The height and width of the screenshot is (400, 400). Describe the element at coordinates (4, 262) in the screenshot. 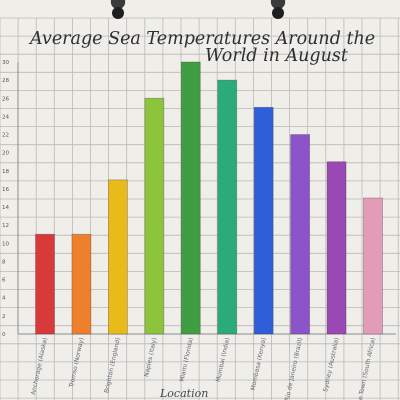

I see `y-tick-label: 8` at that location.